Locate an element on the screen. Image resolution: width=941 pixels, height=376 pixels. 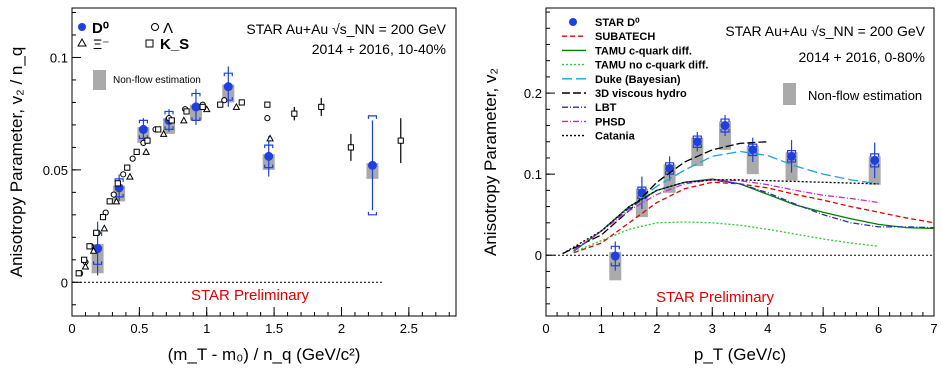
right-x-tick-label: 7 is located at coordinates (933, 328).